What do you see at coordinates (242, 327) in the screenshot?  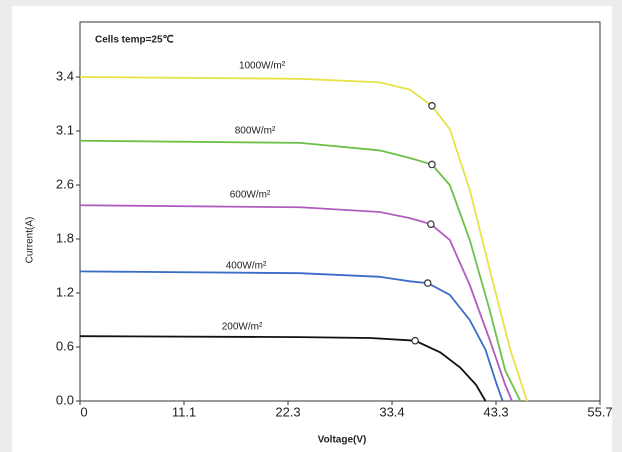 I see `curve-label: 200W/m²` at bounding box center [242, 327].